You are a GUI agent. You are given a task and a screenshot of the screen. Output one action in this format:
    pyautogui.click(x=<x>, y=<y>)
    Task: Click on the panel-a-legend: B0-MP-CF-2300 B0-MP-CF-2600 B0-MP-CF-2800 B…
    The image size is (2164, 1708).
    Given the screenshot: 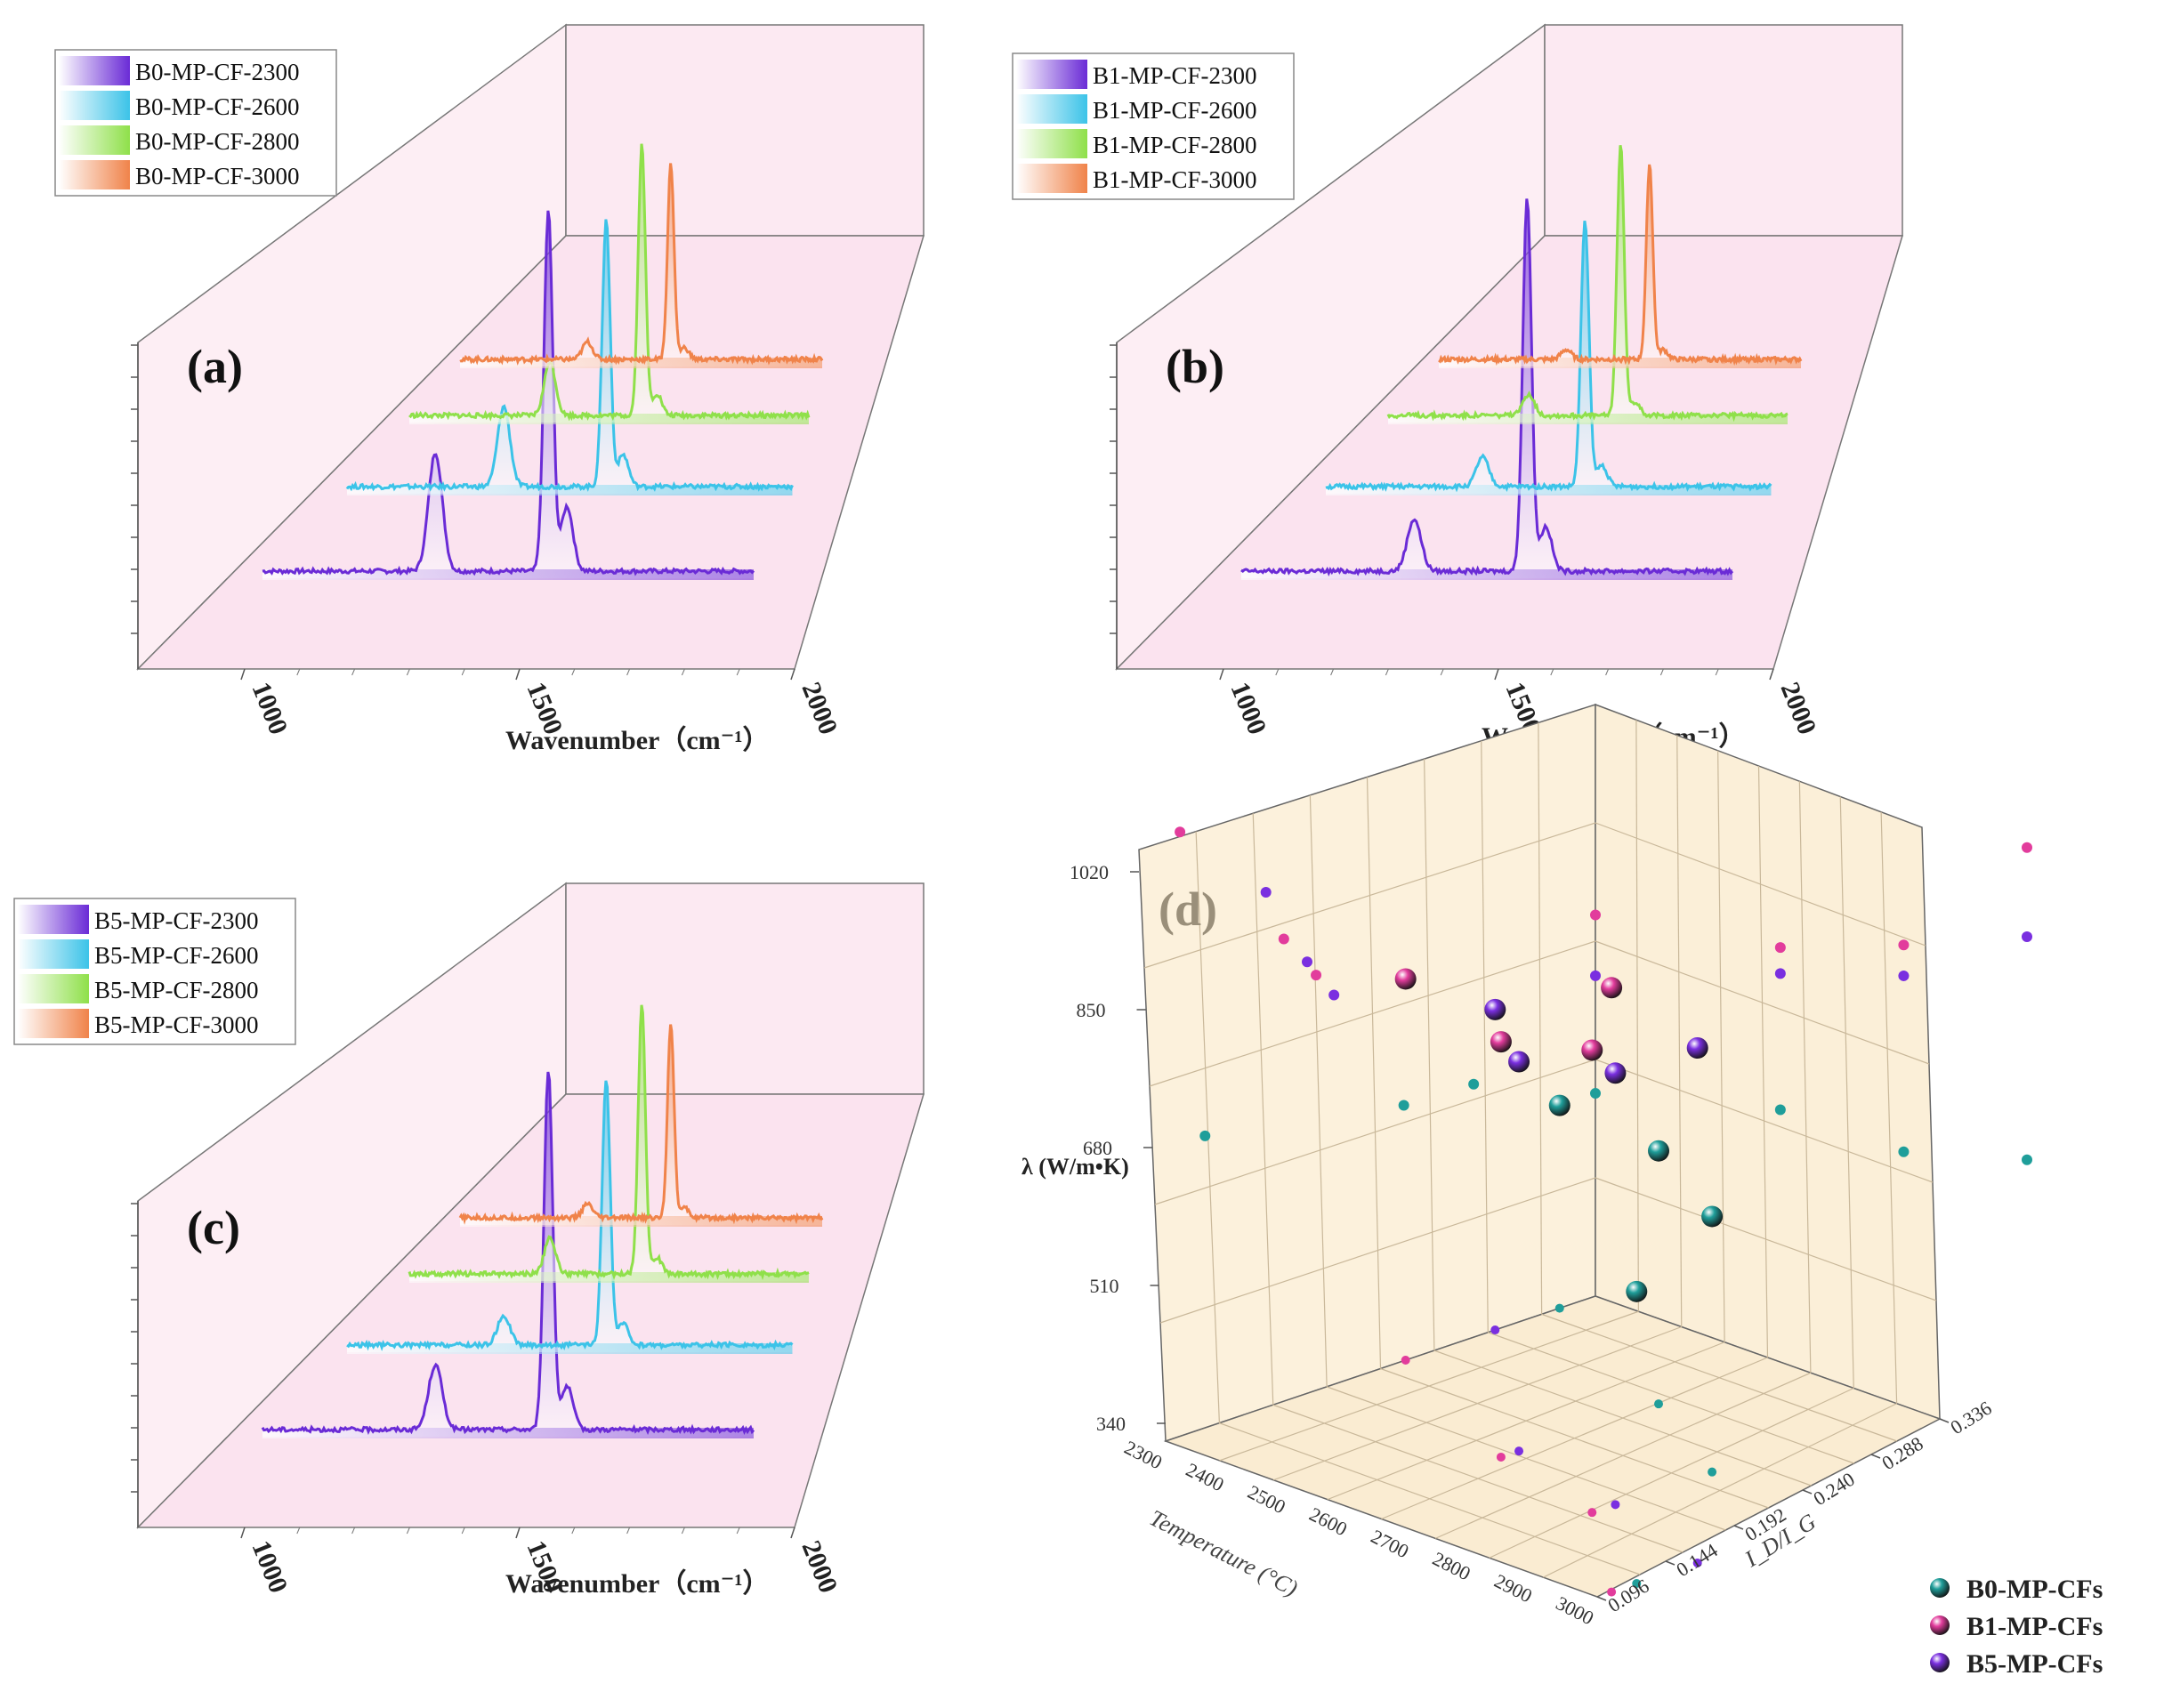 What is the action you would take?
    pyautogui.click(x=195, y=123)
    